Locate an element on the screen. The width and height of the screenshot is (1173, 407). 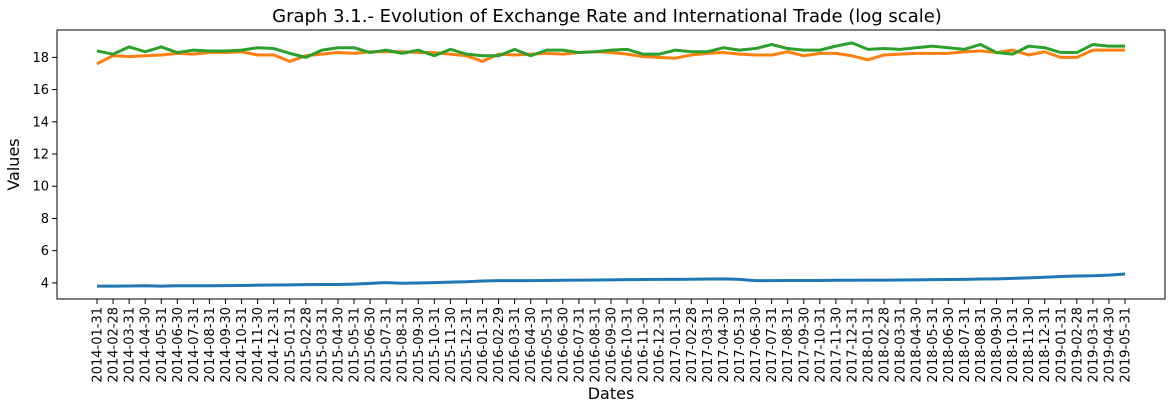
x-tick-label: 2018-08-31 is located at coordinates (981, 345).